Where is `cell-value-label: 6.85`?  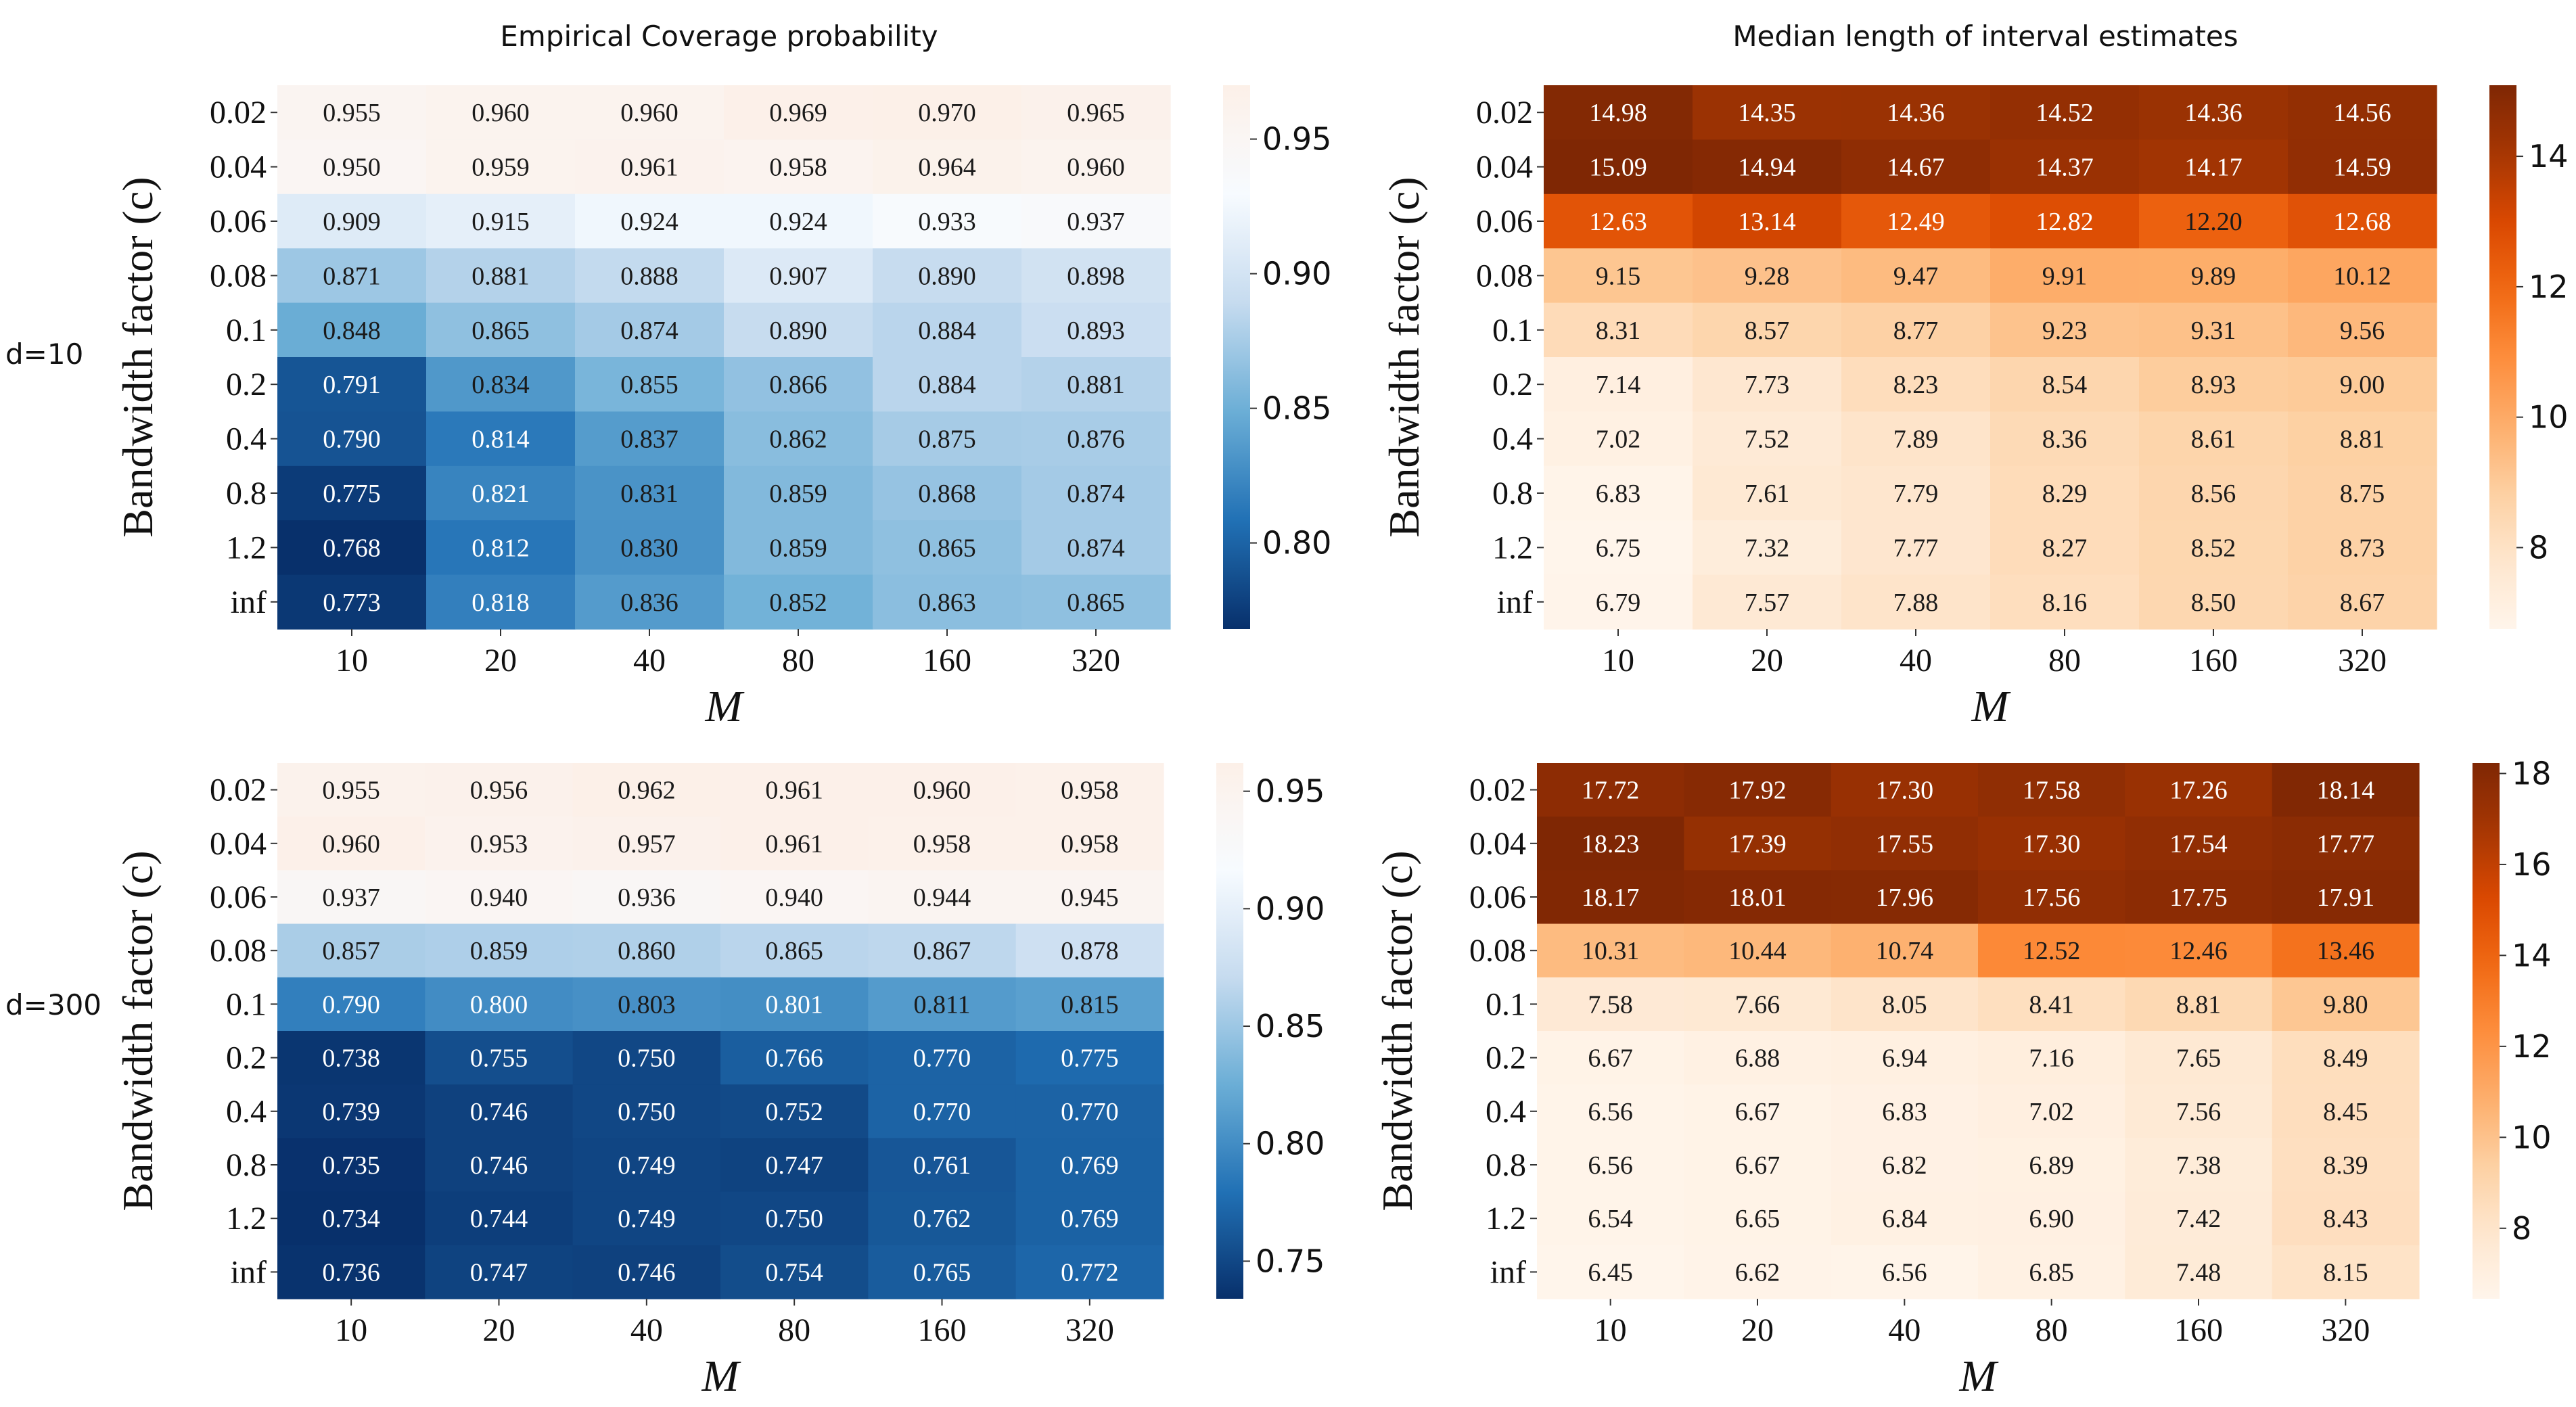
cell-value-label: 6.85 is located at coordinates (2051, 1272).